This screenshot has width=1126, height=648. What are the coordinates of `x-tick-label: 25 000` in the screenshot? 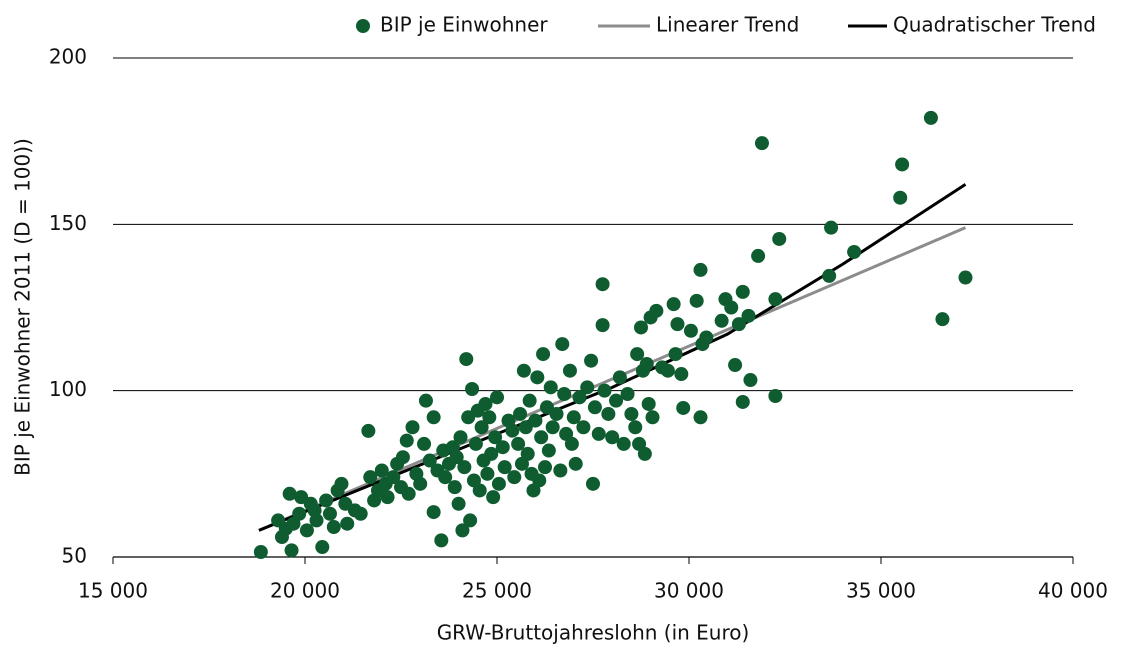 It's located at (497, 591).